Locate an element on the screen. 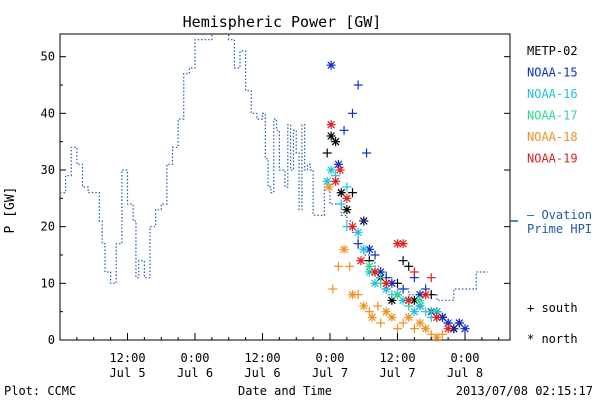  chart-title: Hemispheric Power [GW] is located at coordinates (282, 22).